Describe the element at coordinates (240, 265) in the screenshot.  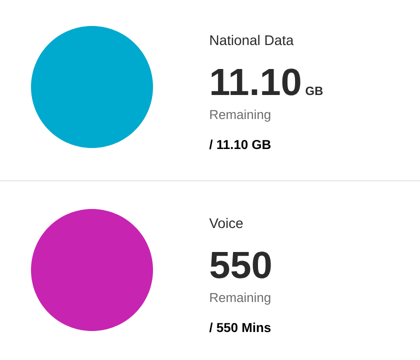
I see `text: 550` at that location.